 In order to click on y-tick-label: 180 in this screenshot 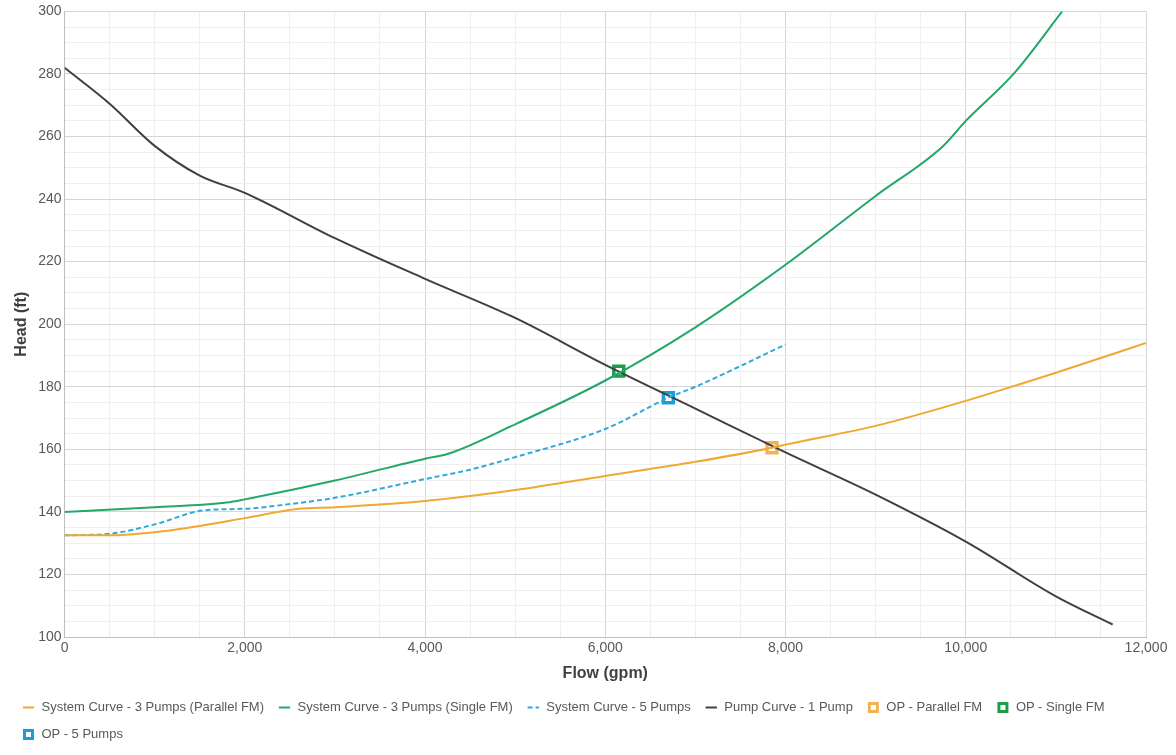, I will do `click(50, 385)`.